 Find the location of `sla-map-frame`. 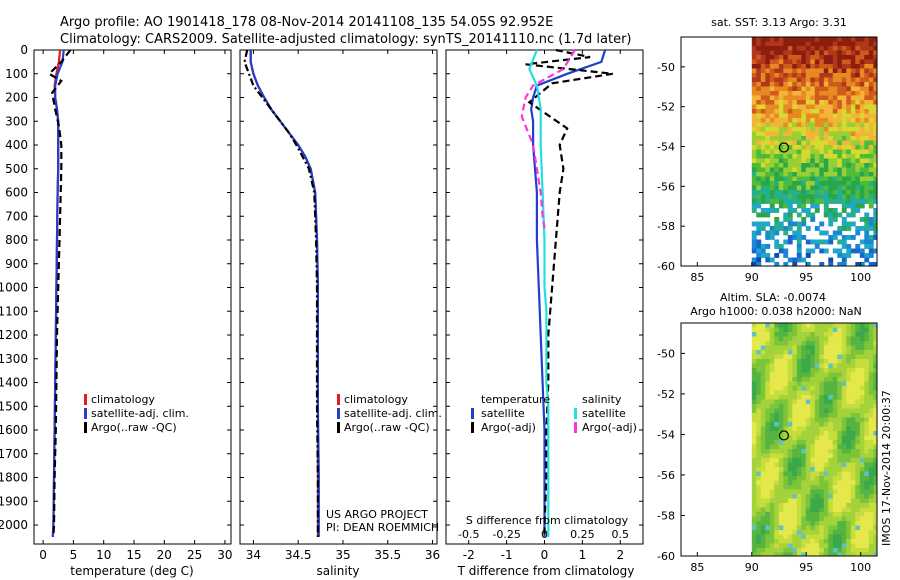

sla-map-frame is located at coordinates (779, 439).